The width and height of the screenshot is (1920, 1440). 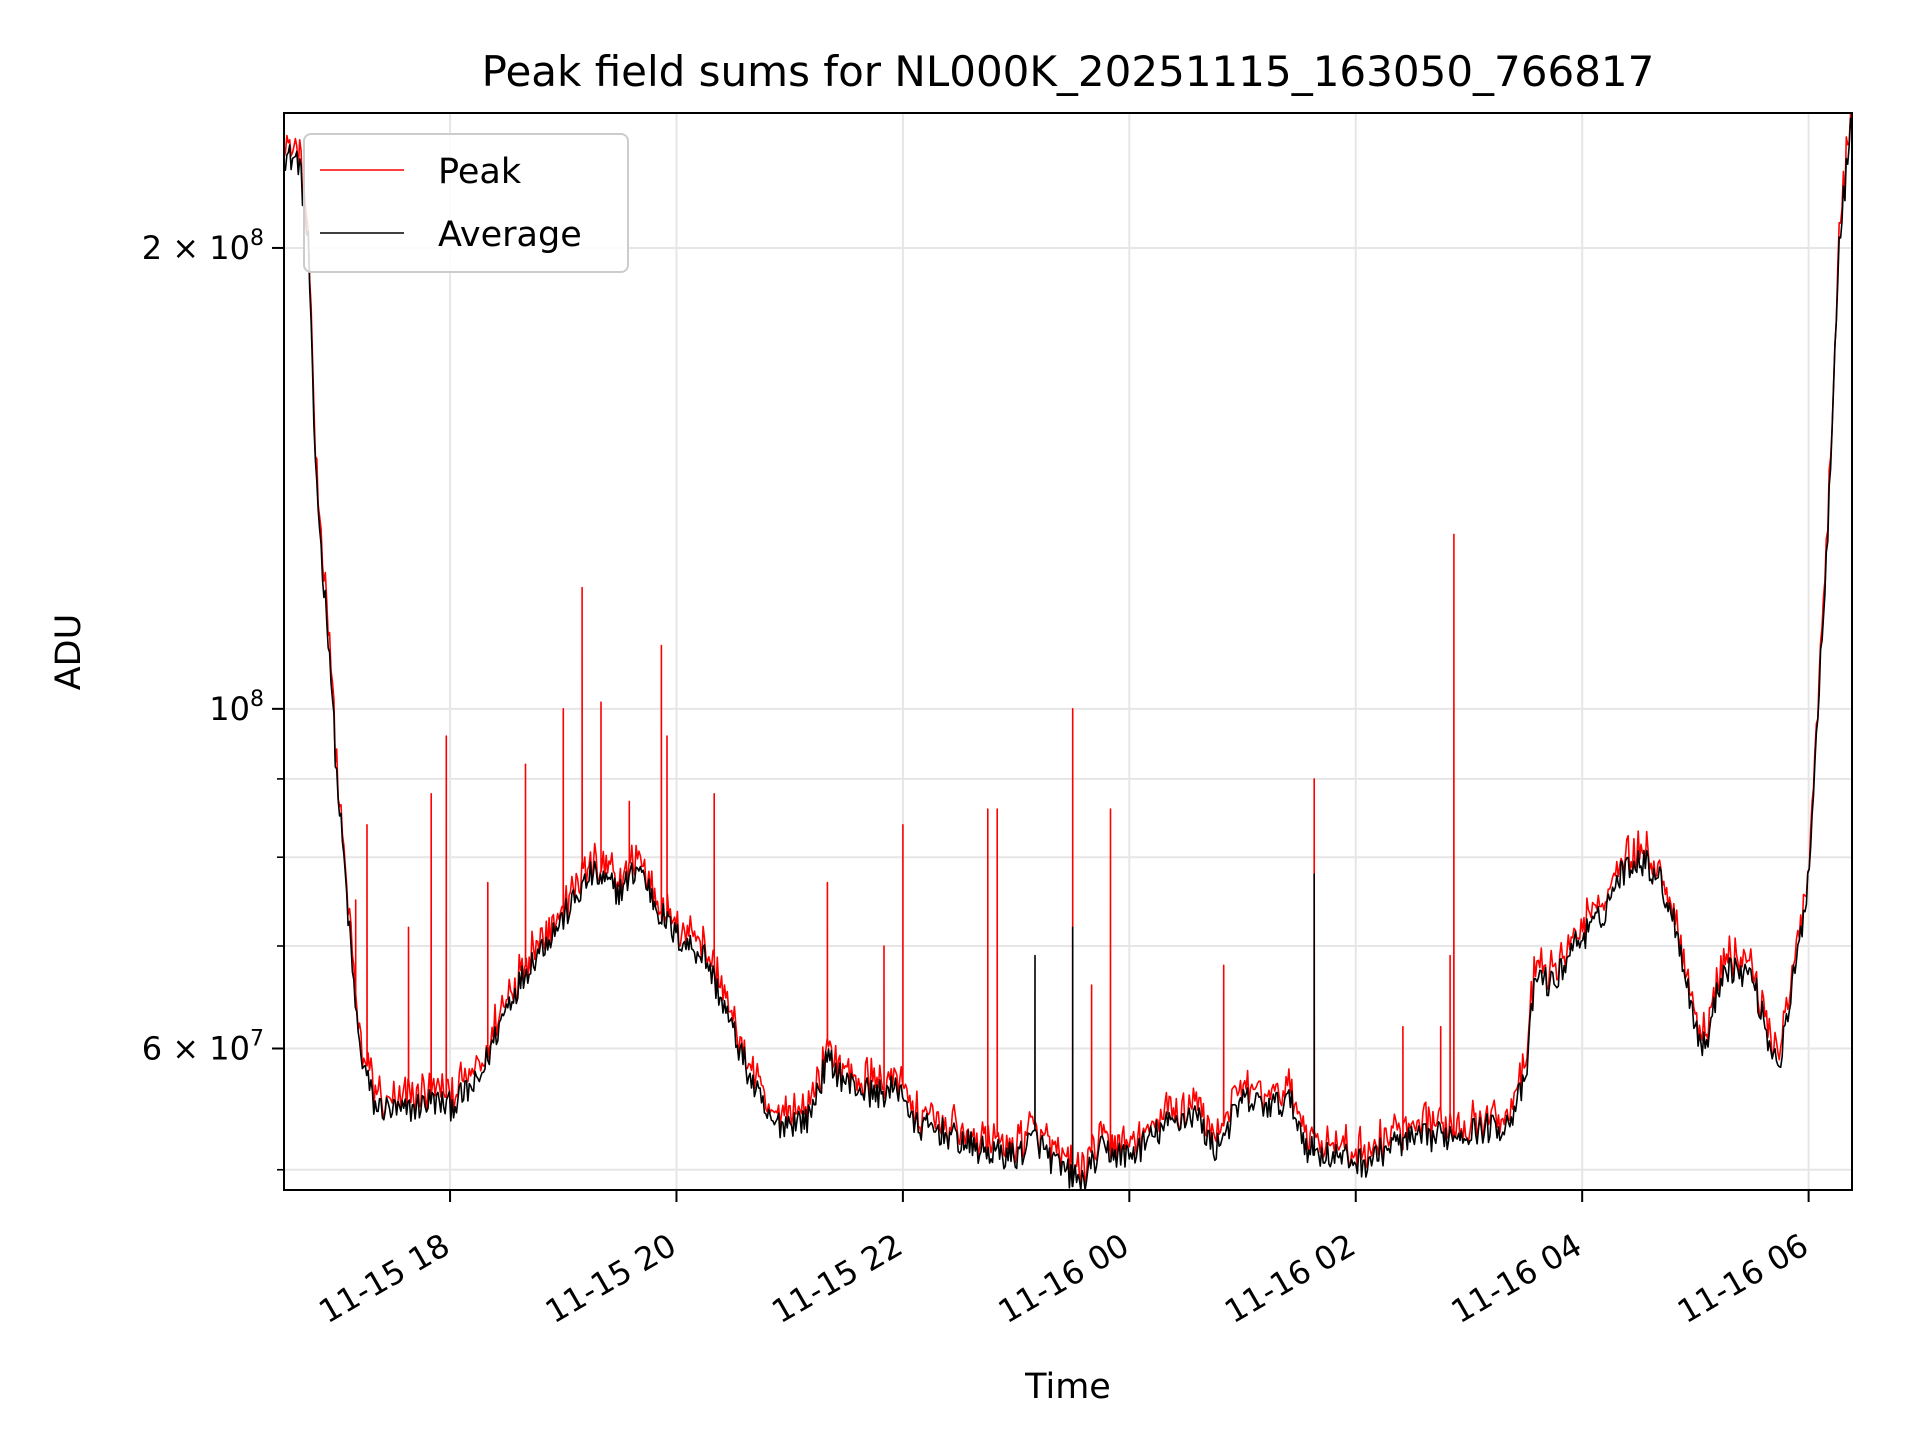 I want to click on y-tick-label: 108, so click(x=236, y=707).